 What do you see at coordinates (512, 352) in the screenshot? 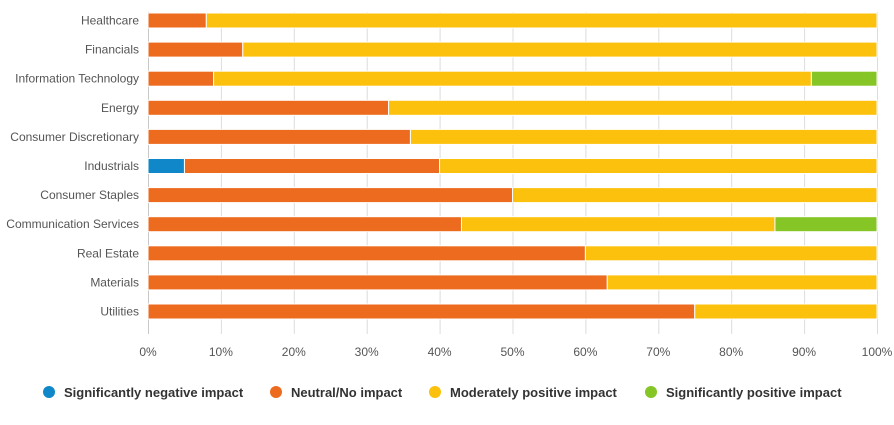
I see `x-tick-label: 50%` at bounding box center [512, 352].